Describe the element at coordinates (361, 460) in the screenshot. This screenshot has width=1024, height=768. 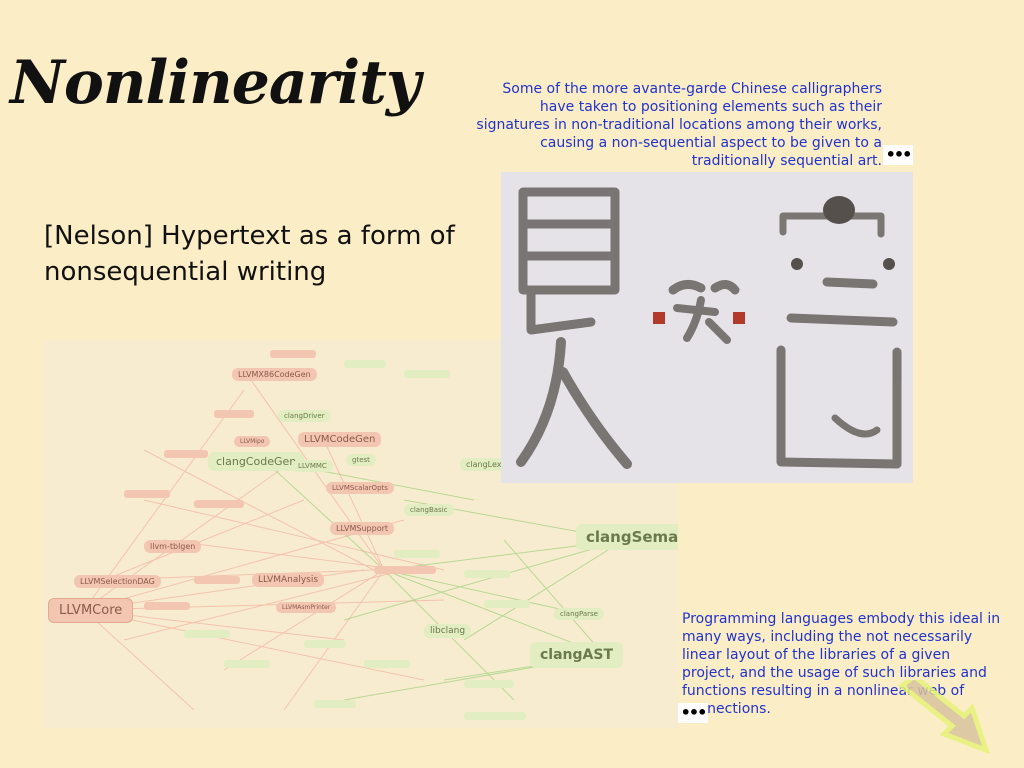
I see `graph-node: gtest` at that location.